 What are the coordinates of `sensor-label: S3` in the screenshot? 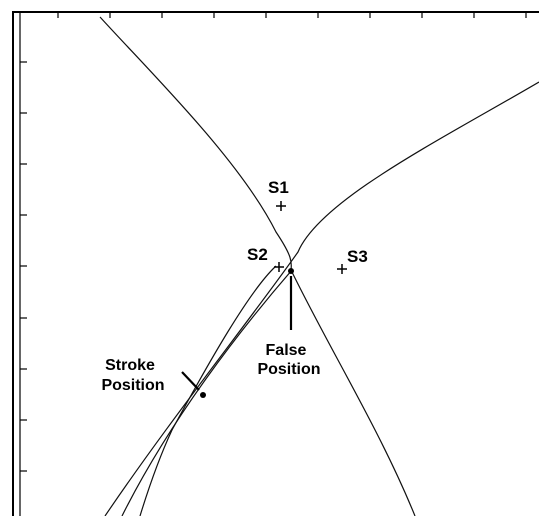 It's located at (357, 256).